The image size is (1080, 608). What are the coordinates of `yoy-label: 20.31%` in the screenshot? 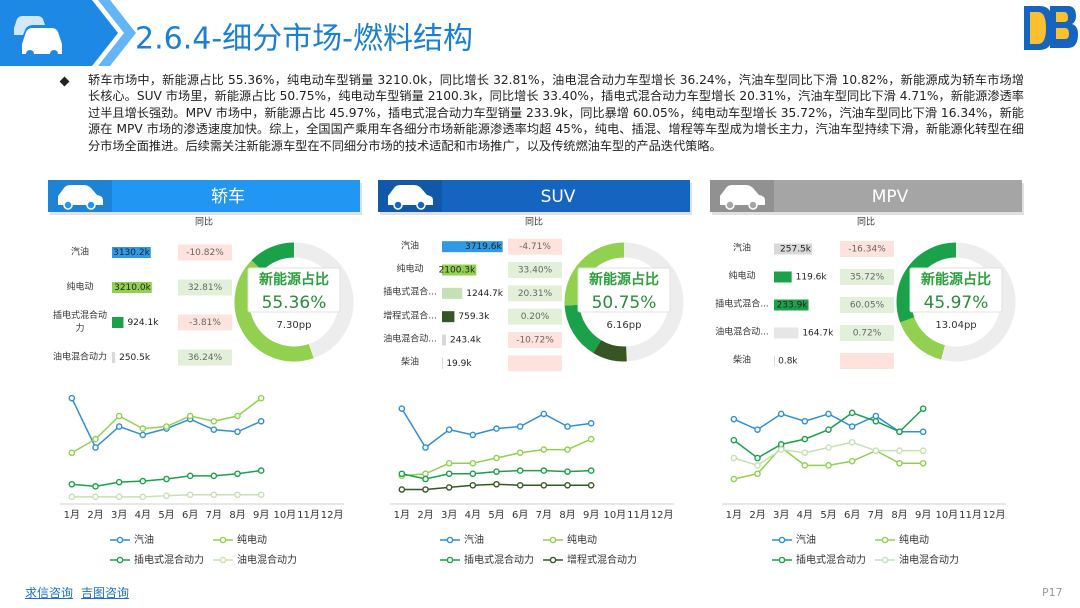 It's located at (535, 294).